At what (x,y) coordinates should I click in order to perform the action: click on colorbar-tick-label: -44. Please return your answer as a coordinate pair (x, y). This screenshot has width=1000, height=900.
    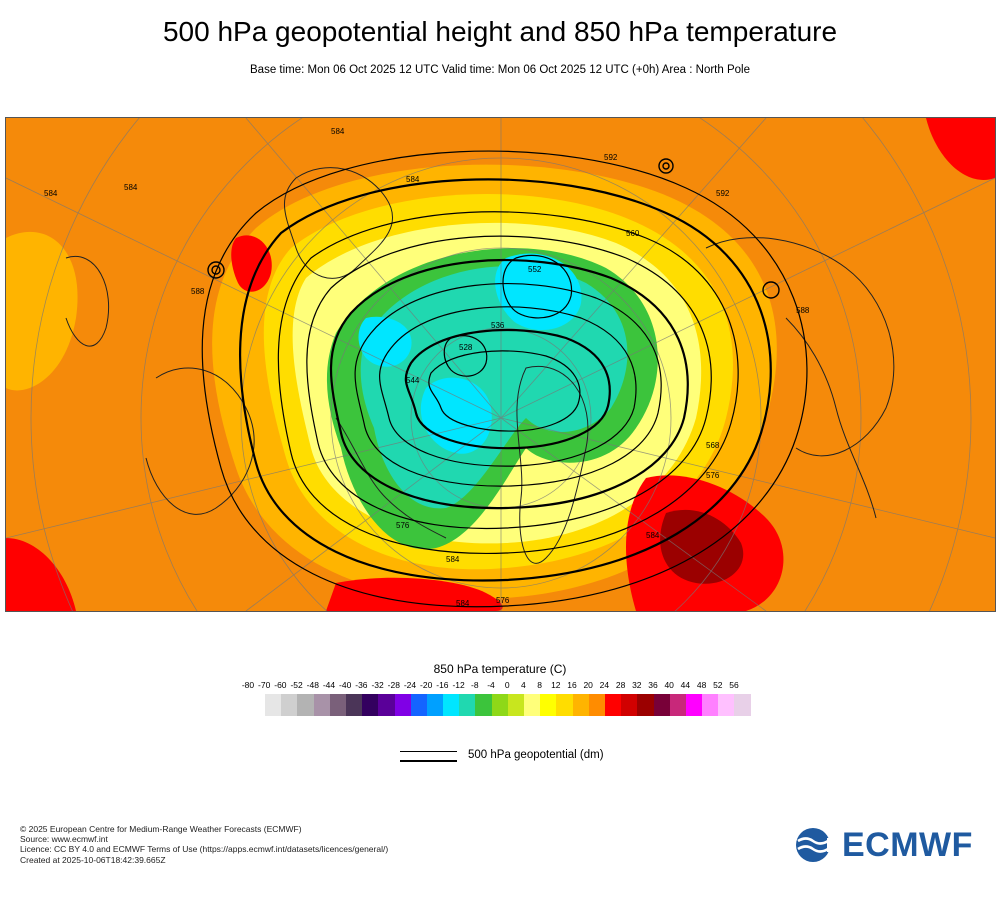
    Looking at the image, I should click on (329, 685).